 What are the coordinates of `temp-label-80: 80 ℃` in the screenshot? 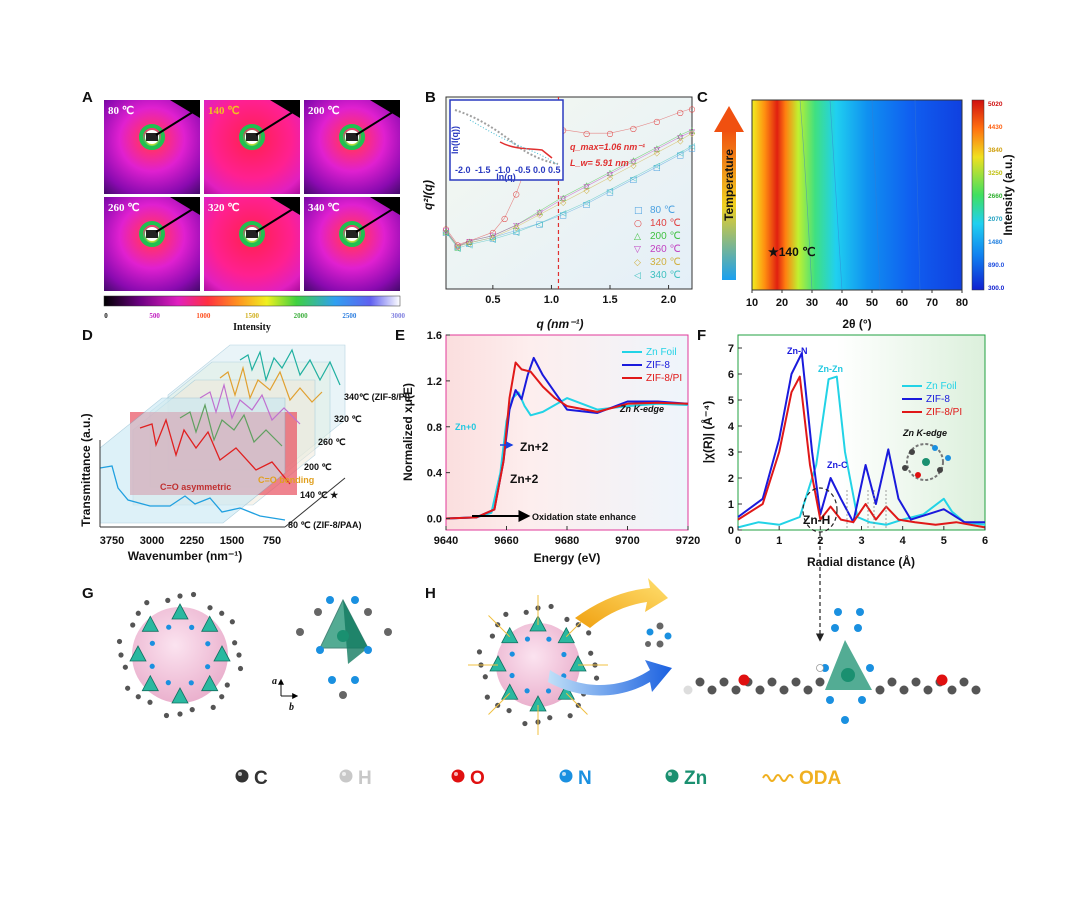 It's located at (121, 111).